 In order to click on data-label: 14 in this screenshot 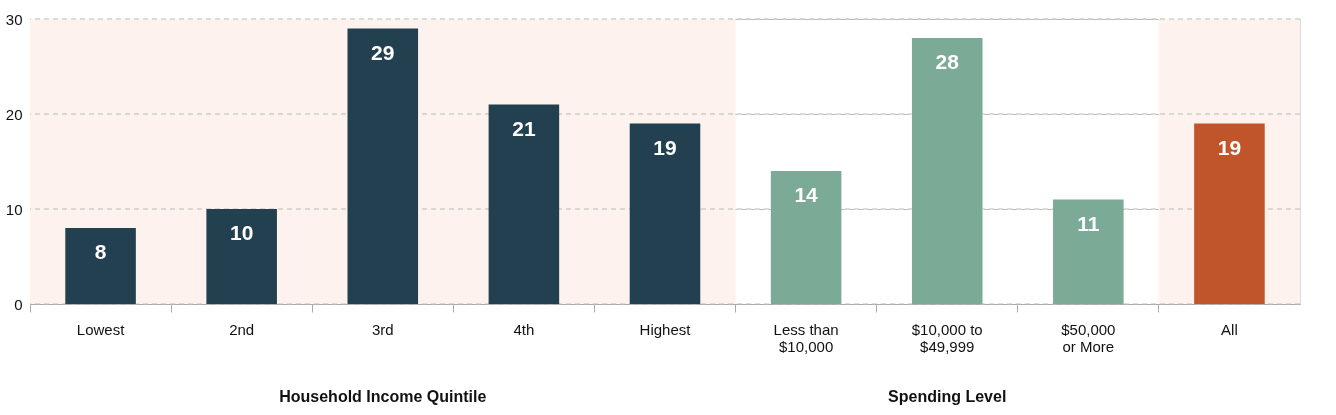, I will do `click(806, 194)`.